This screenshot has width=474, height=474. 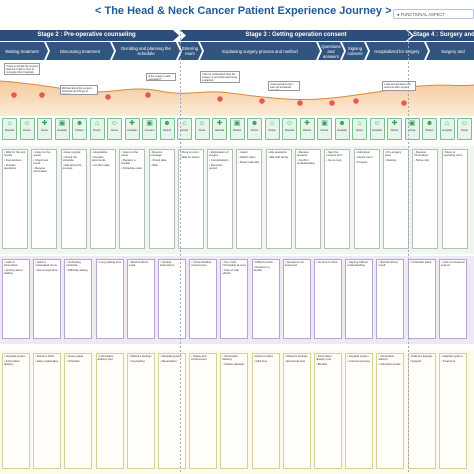 I want to click on journey-column: Receive messageCheck dateWait, so click(x=161, y=199).